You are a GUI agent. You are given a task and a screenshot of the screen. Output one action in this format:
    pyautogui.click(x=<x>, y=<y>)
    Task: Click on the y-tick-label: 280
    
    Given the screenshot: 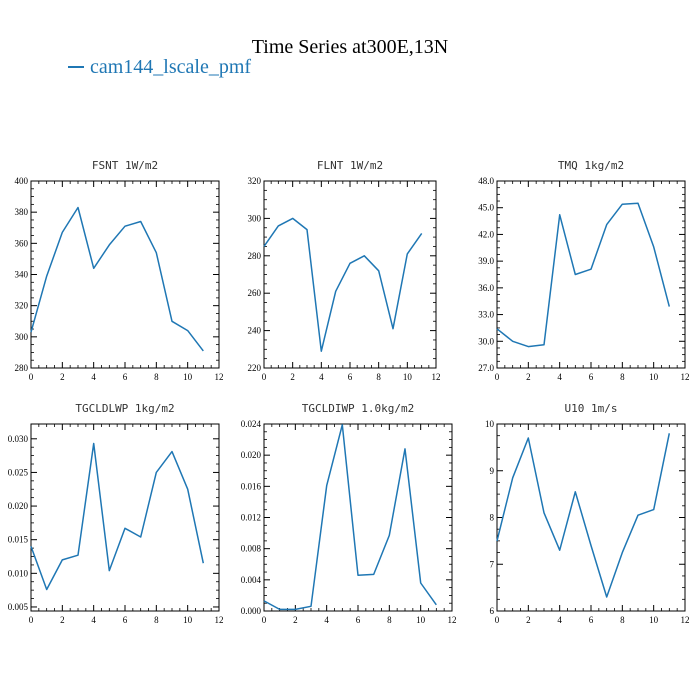 What is the action you would take?
    pyautogui.click(x=255, y=256)
    